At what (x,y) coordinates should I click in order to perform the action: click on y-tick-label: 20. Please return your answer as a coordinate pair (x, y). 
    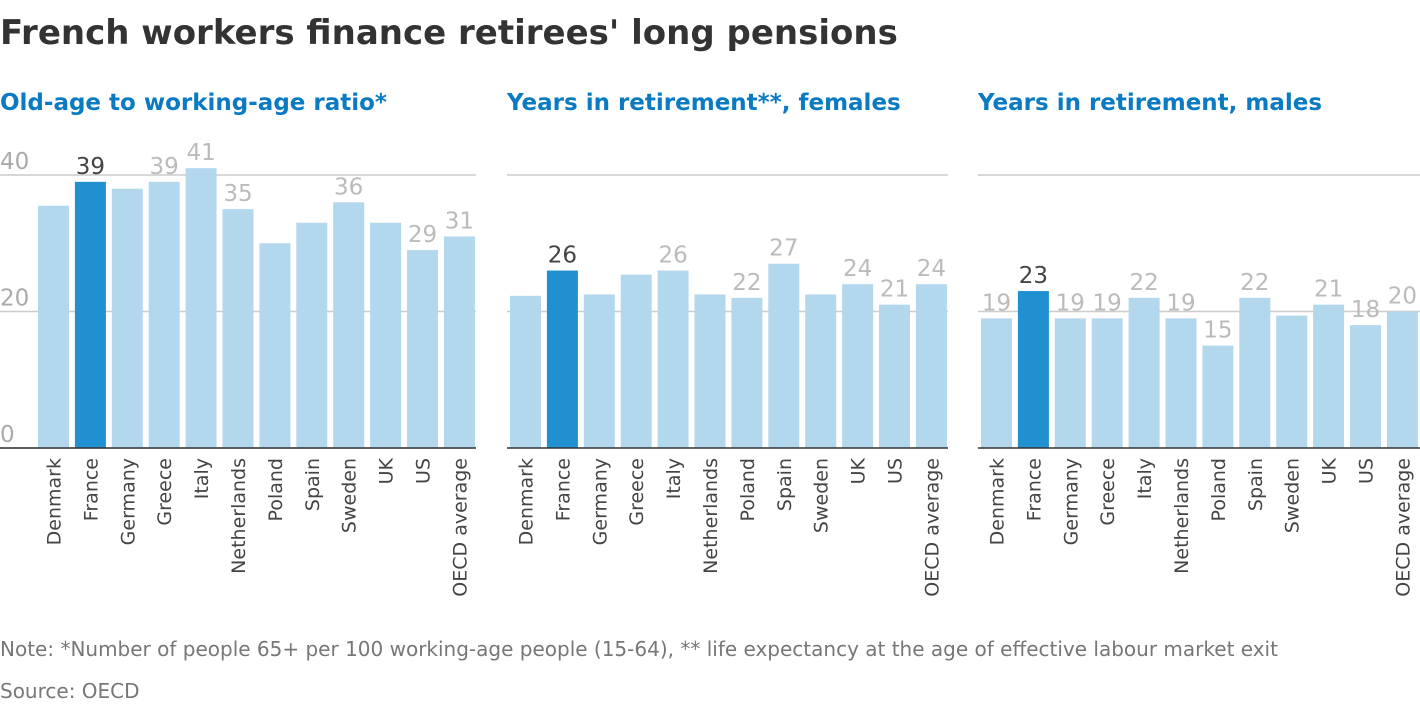
    Looking at the image, I should click on (14, 299).